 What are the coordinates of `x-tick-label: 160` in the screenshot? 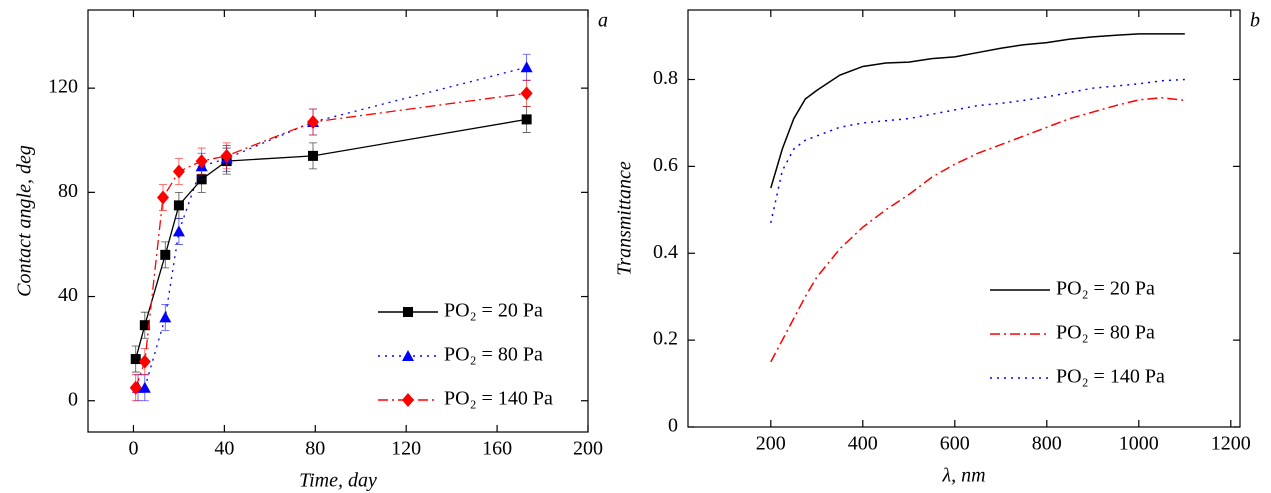 It's located at (497, 449).